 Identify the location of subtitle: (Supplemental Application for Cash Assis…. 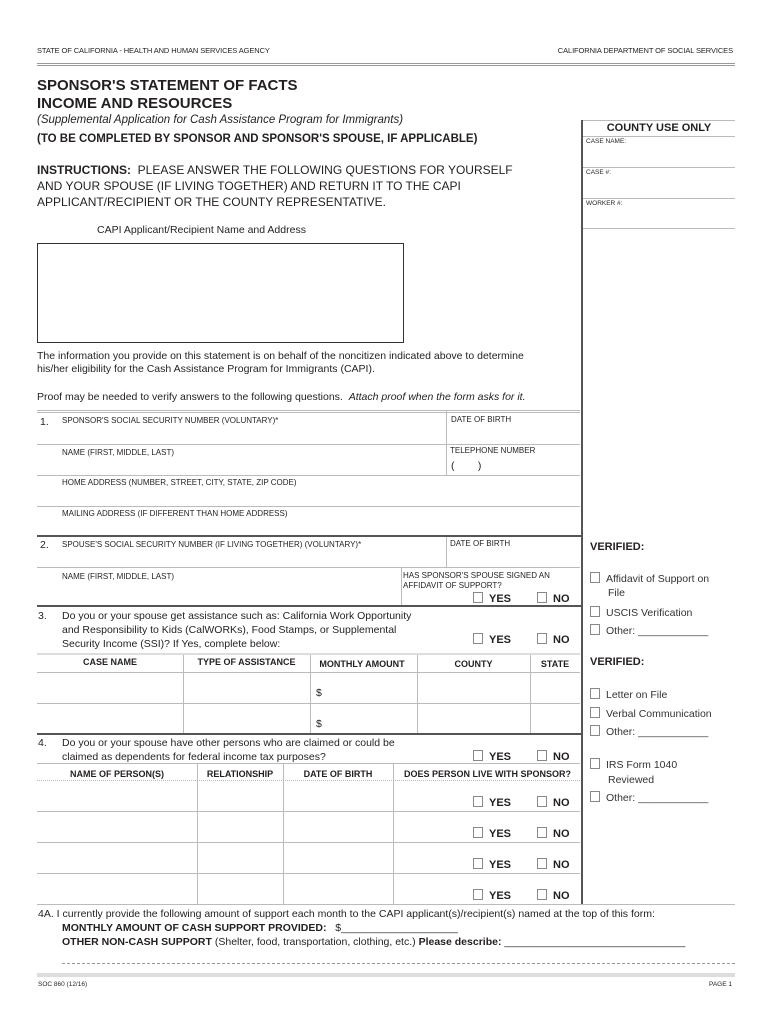
(220, 120).